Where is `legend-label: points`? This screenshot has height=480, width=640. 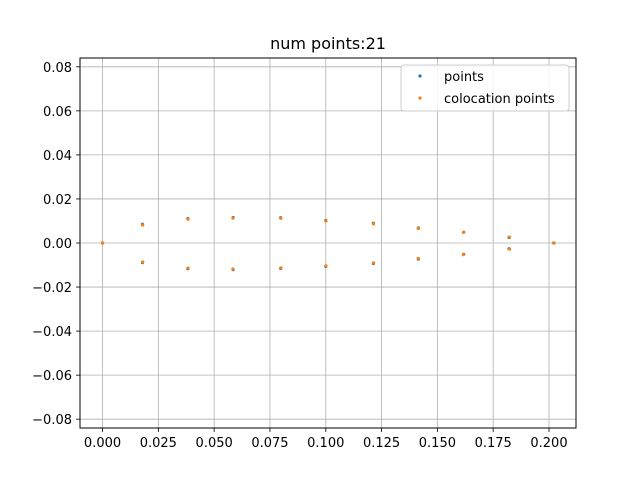
legend-label: points is located at coordinates (464, 77).